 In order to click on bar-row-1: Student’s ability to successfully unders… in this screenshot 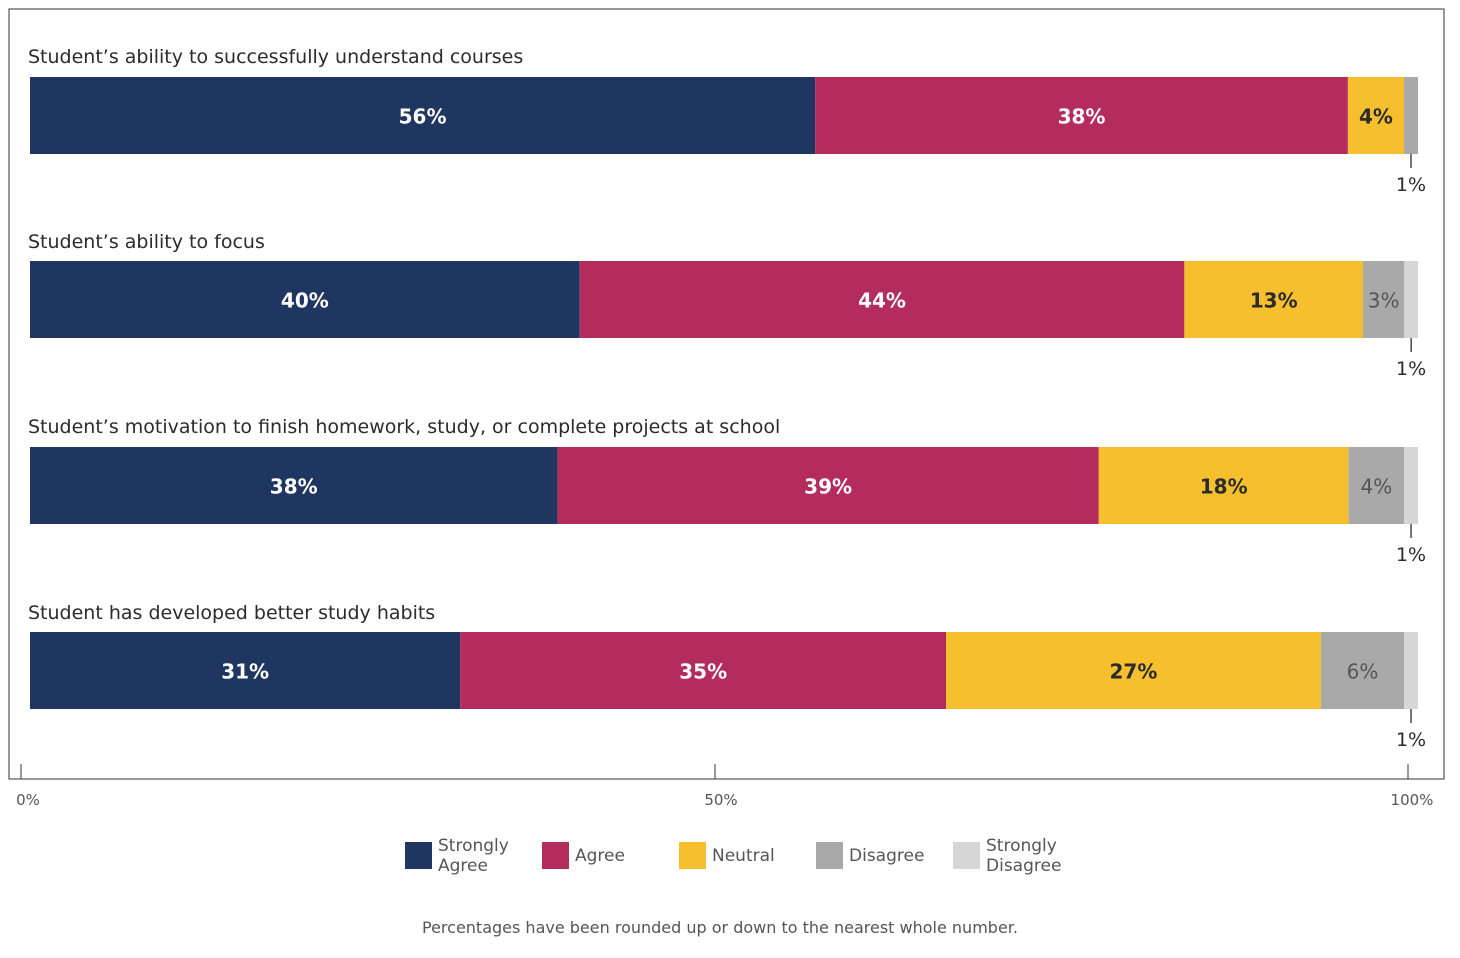, I will do `click(727, 121)`.